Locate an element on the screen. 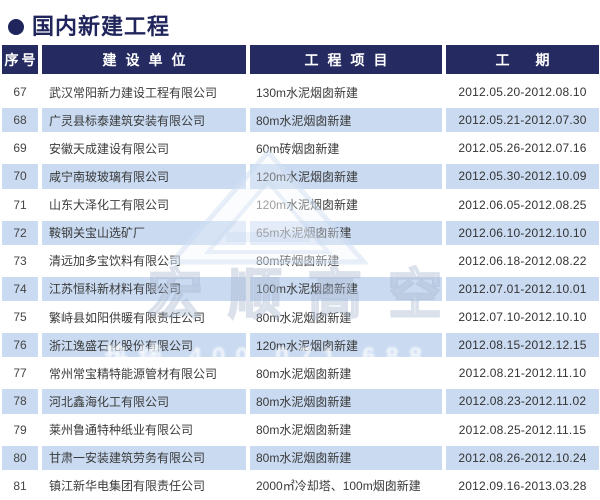 The width and height of the screenshot is (600, 500). cell-period: 2012.09.16-2013.03.28 is located at coordinates (522, 485).